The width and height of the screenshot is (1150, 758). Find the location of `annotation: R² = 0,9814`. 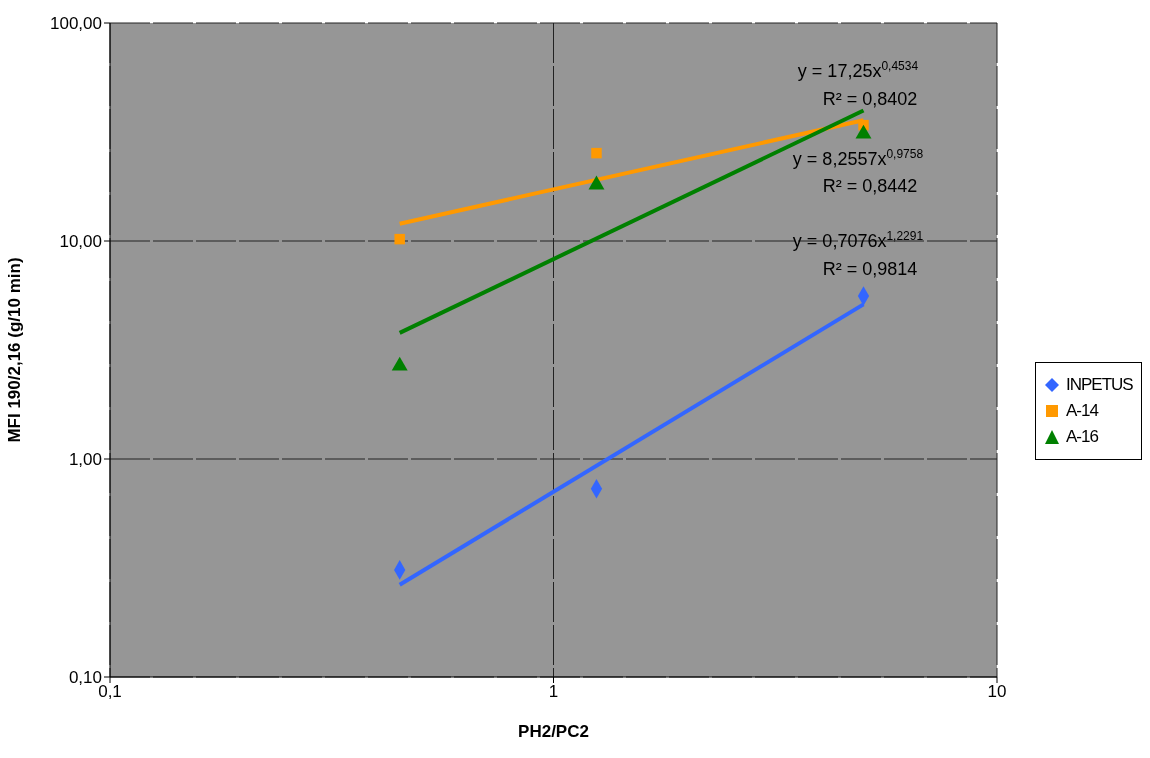

annotation: R² = 0,9814 is located at coordinates (870, 269).